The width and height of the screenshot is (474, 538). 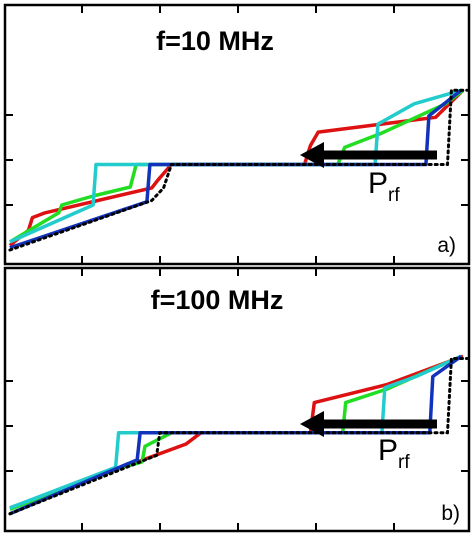 What do you see at coordinates (215, 41) in the screenshot?
I see `chart-title-a: f=10 MHz` at bounding box center [215, 41].